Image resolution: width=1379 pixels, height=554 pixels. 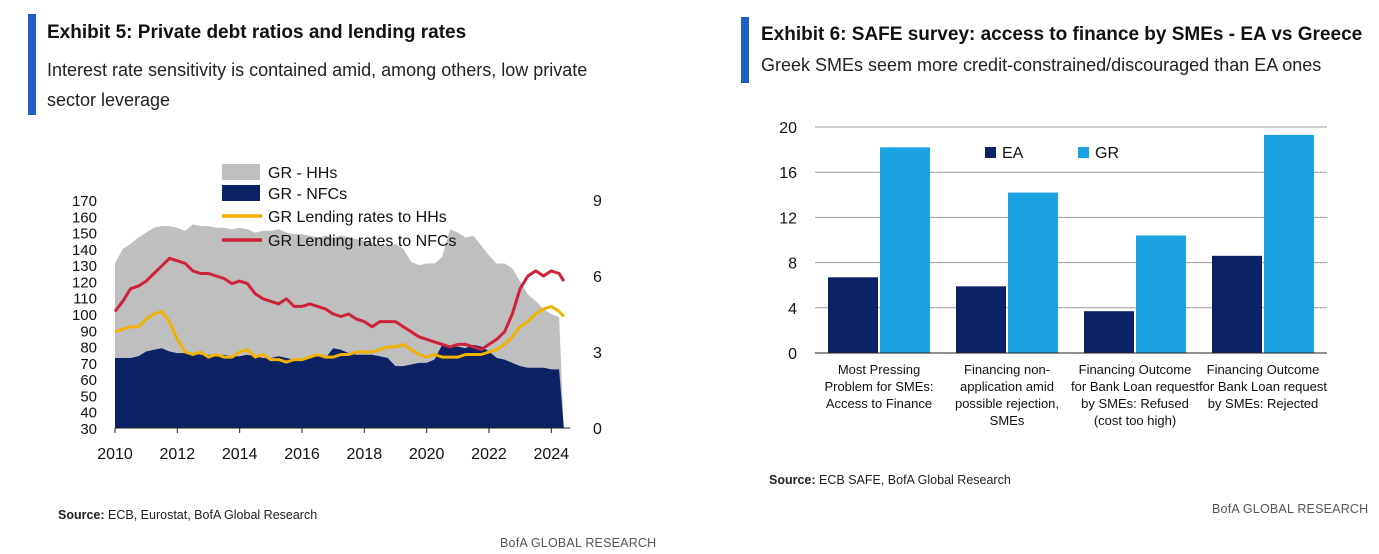 What do you see at coordinates (597, 429) in the screenshot?
I see `y-right-tick-label: 0` at bounding box center [597, 429].